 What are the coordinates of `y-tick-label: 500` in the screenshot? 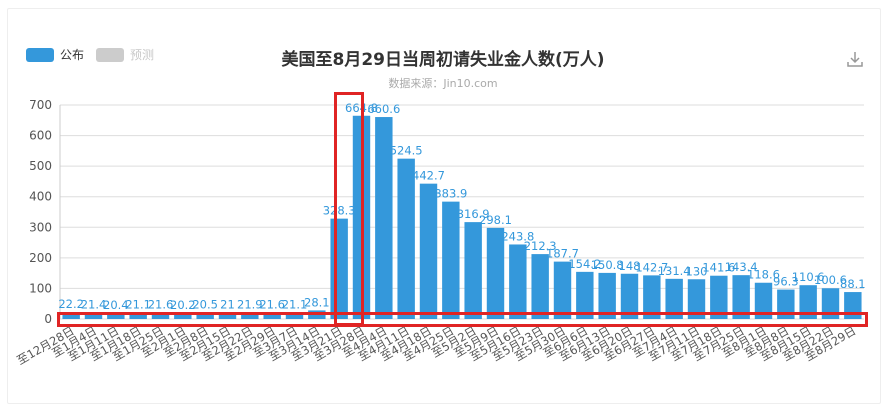 It's located at (40, 166).